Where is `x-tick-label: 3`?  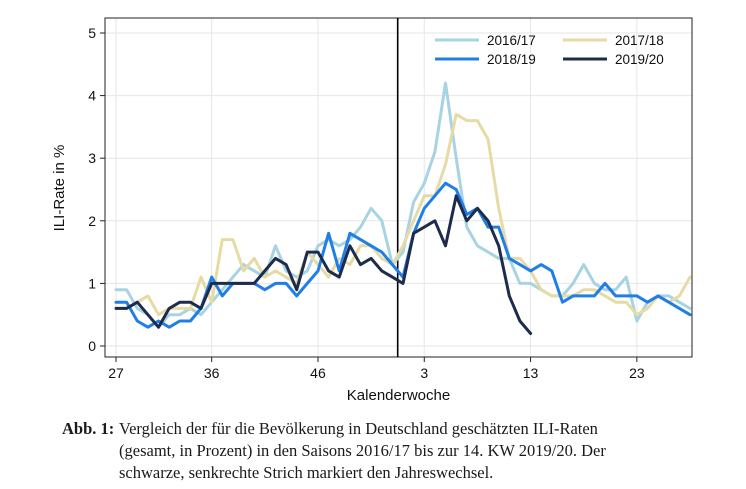 x-tick-label: 3 is located at coordinates (424, 373).